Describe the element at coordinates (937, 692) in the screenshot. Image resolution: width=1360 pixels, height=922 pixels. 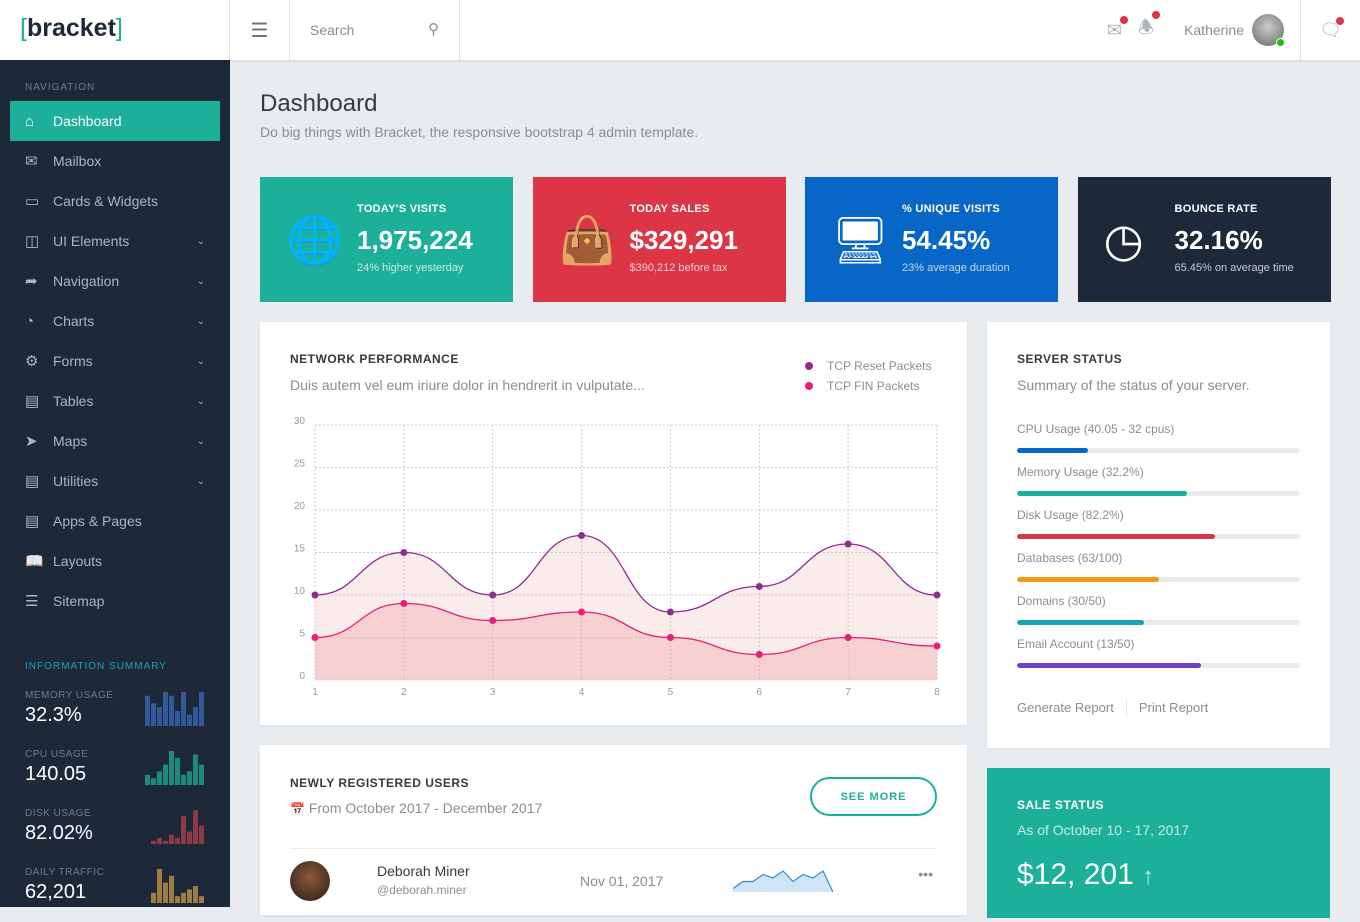
I see `x-tick-label: 8` at that location.